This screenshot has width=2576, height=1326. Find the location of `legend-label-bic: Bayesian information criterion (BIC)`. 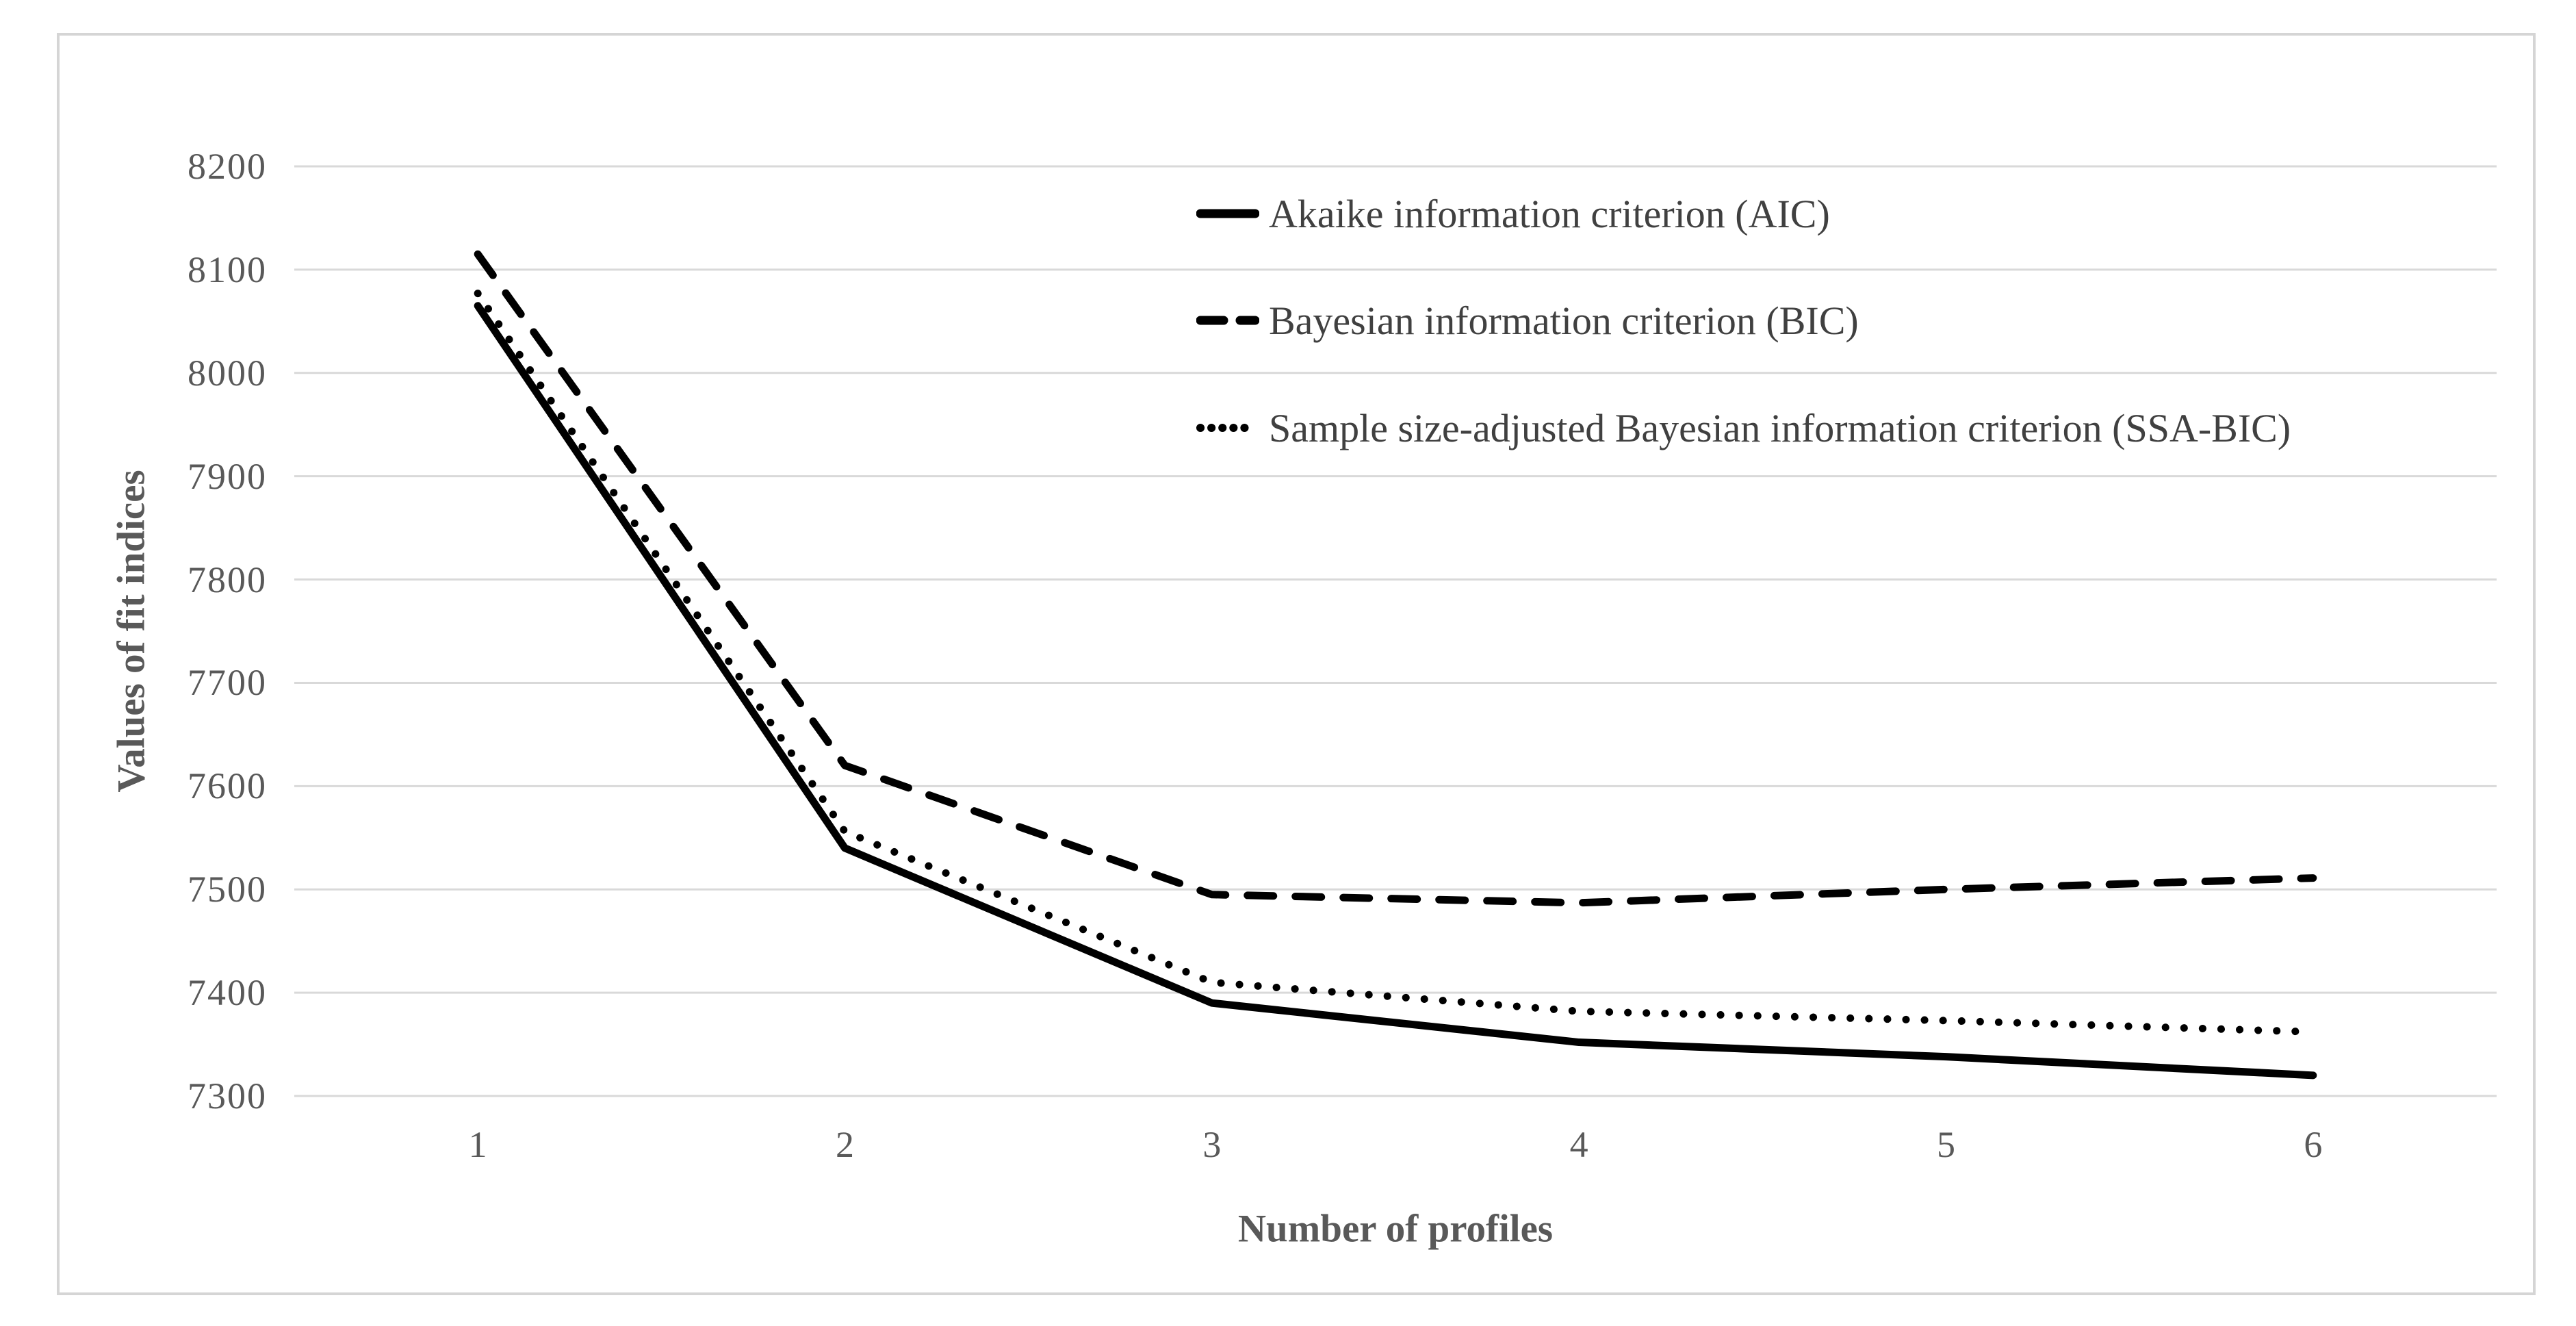

legend-label-bic: Bayesian information criterion (BIC) is located at coordinates (1564, 320).